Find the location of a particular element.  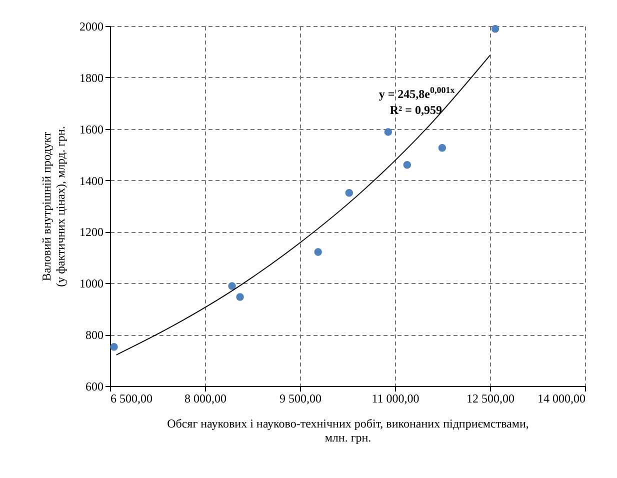

y-tick-label: 1400 is located at coordinates (92, 181).